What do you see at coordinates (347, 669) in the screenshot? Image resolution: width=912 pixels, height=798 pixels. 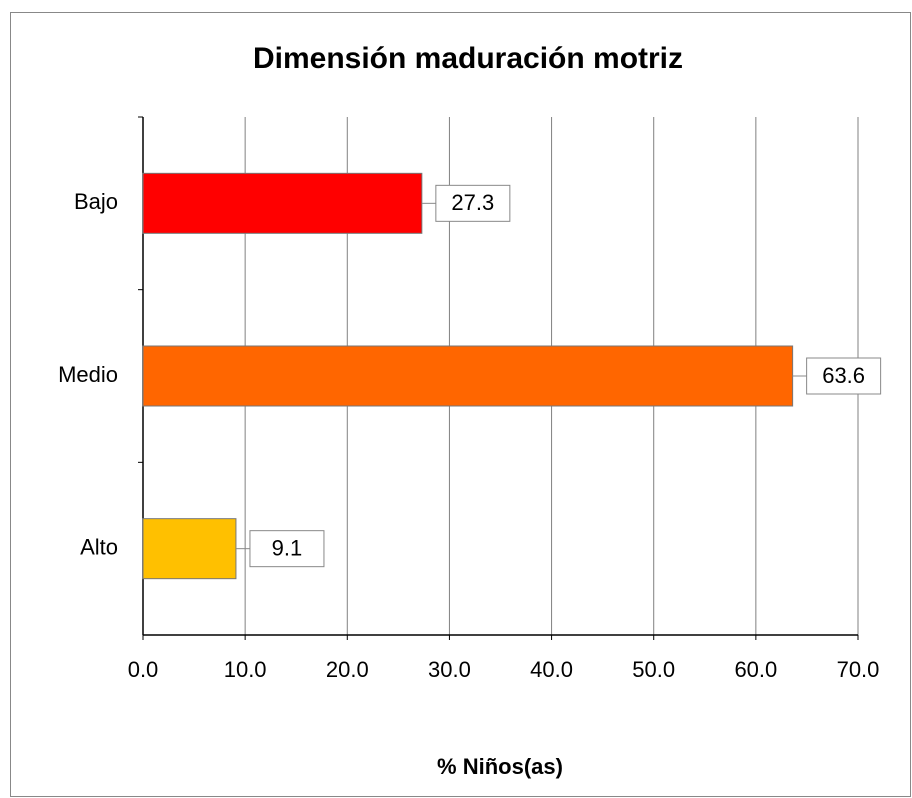 I see `x-tick-label: 20.0` at bounding box center [347, 669].